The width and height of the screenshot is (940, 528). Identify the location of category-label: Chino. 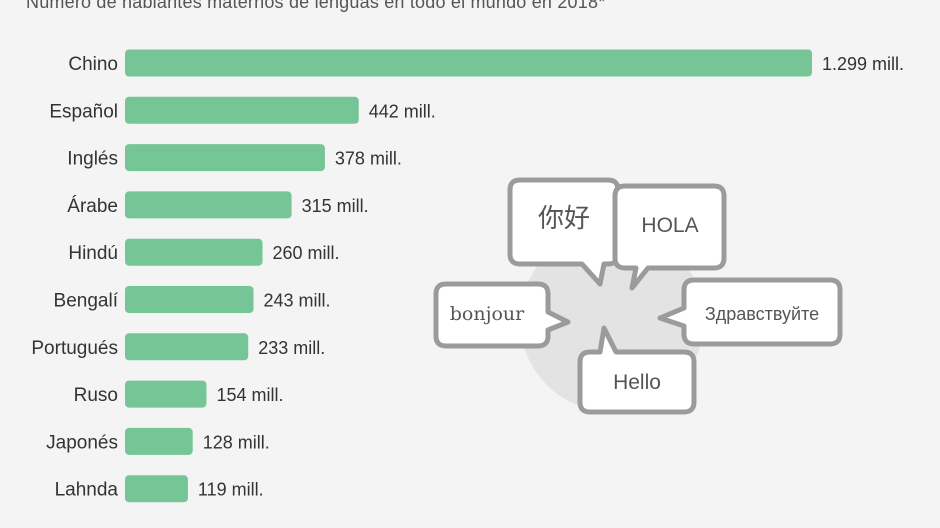
(93, 64).